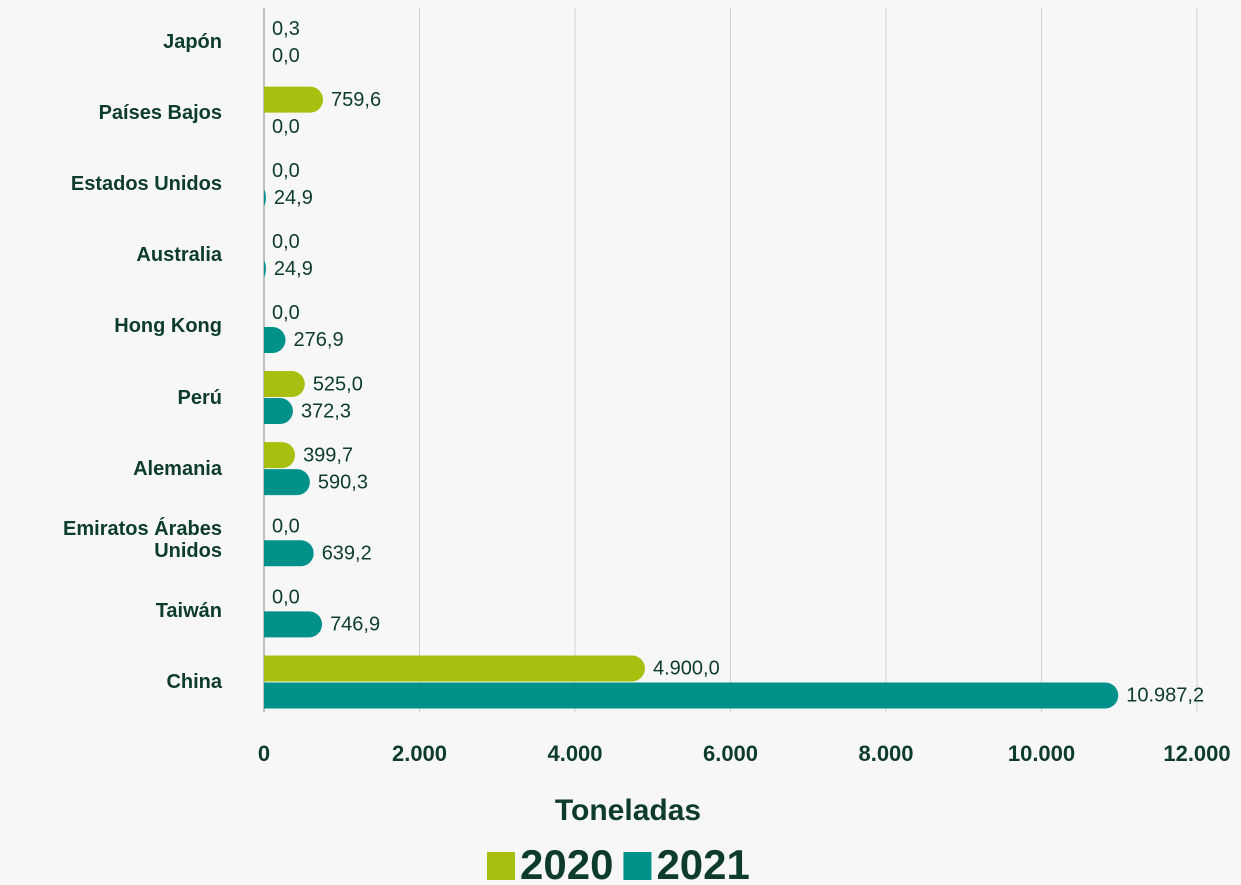 This screenshot has width=1241, height=885. Describe the element at coordinates (885, 753) in the screenshot. I see `x-tick-label: 8.000` at that location.